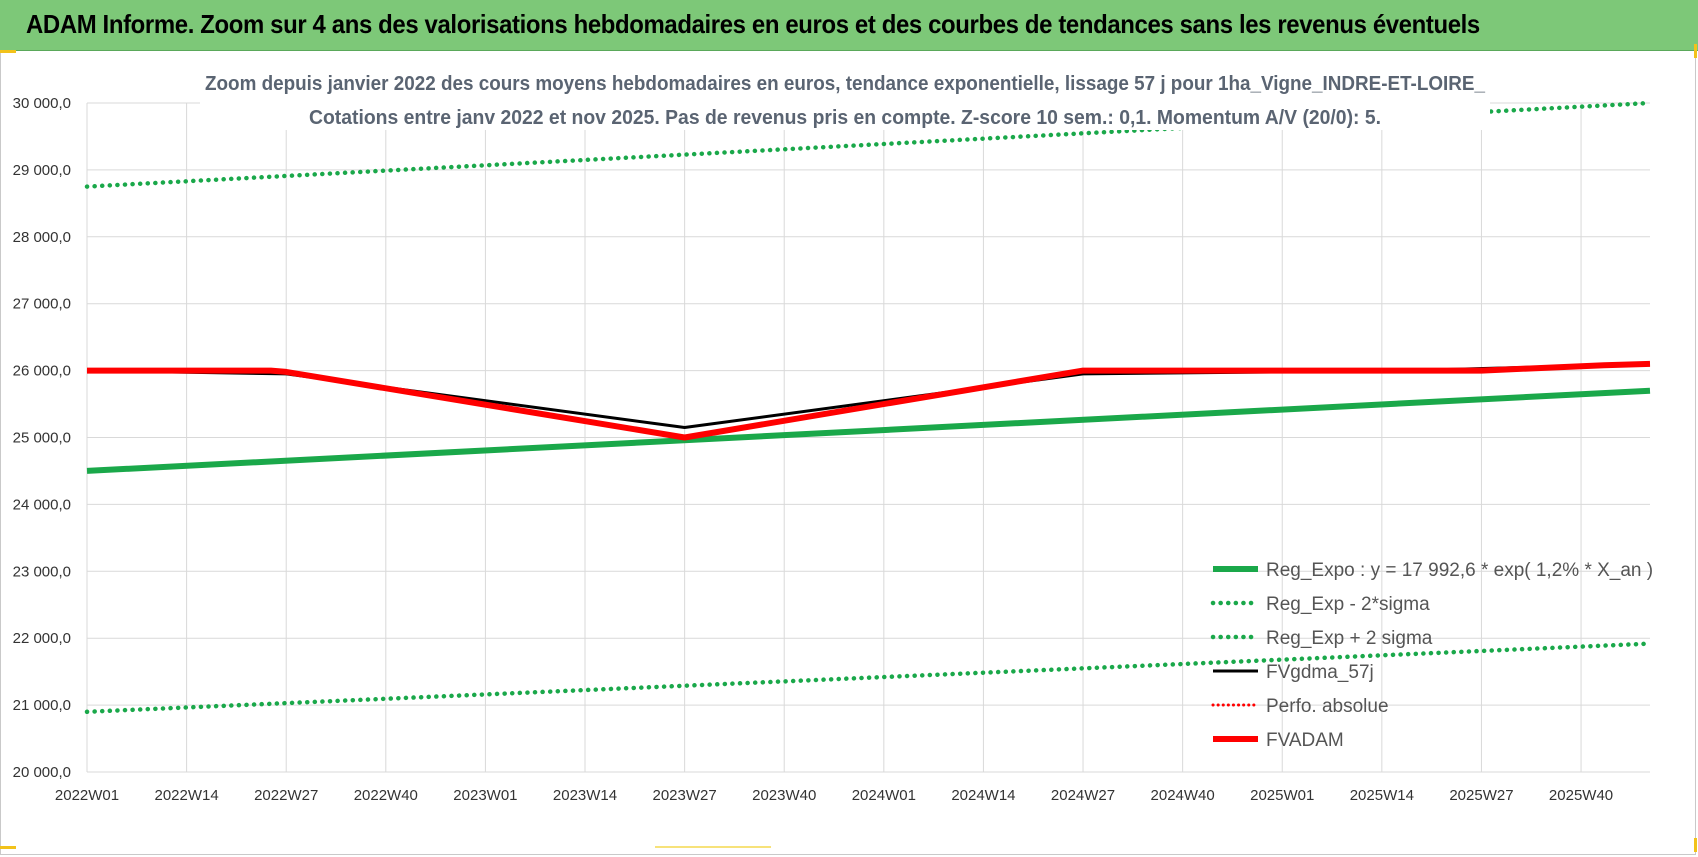  Describe the element at coordinates (42, 371) in the screenshot. I see `y-tick-label: 26 000,0` at that location.